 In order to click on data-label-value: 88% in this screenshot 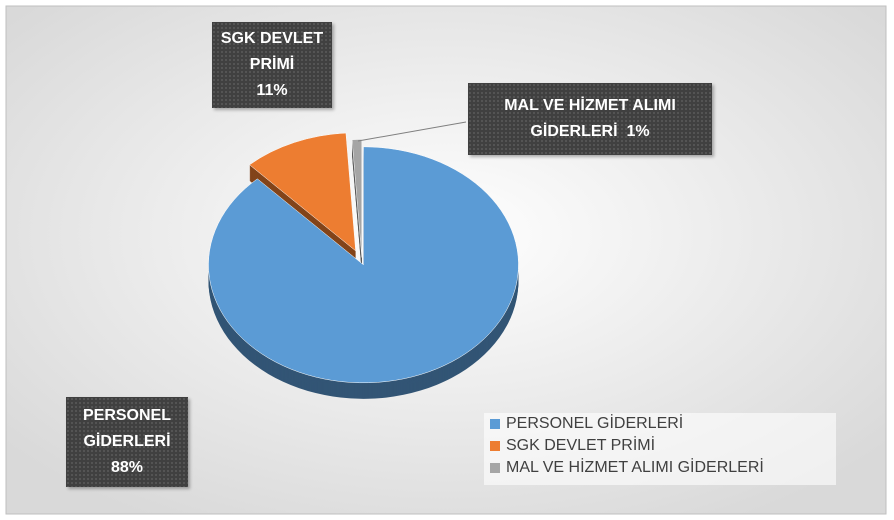, I will do `click(127, 467)`.